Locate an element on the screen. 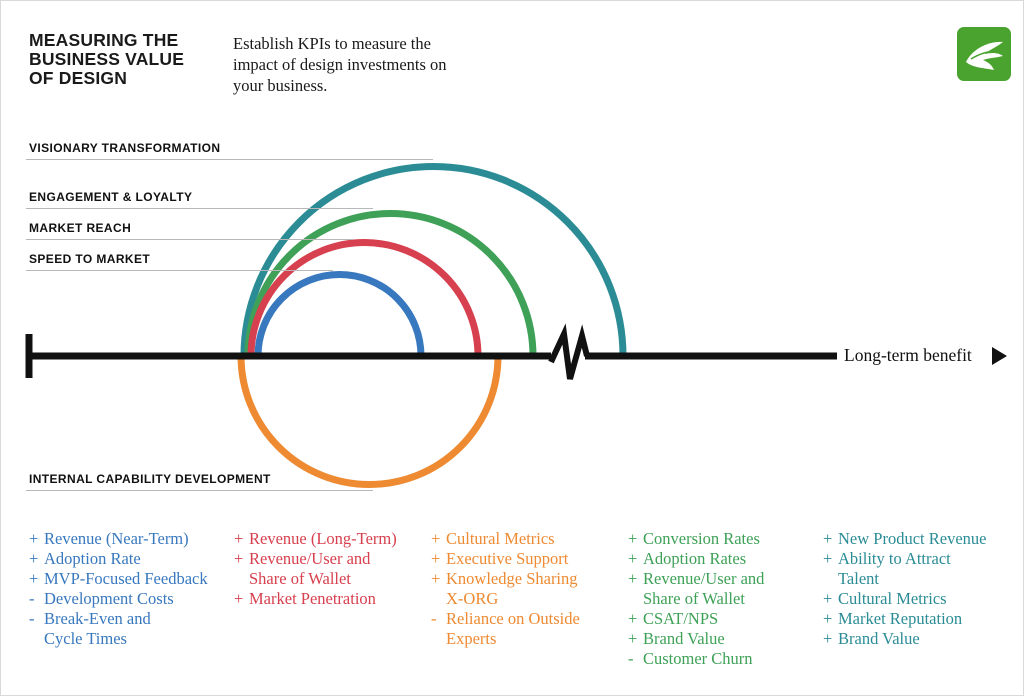 This screenshot has width=1024, height=697. kpi-text: MVP-Focused Feedback is located at coordinates (126, 578).